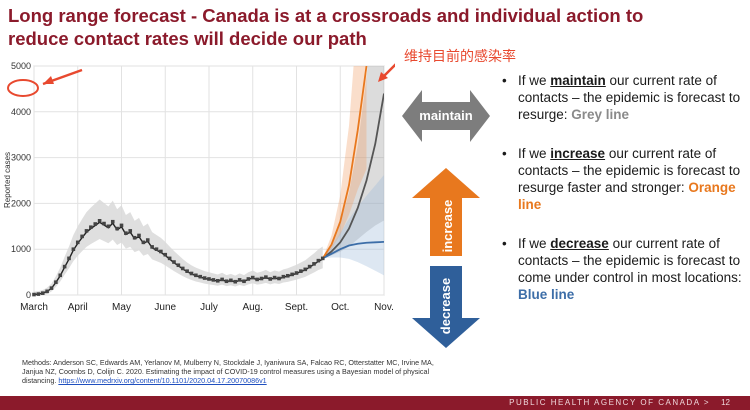  I want to click on increase-arrow: increase, so click(446, 212).